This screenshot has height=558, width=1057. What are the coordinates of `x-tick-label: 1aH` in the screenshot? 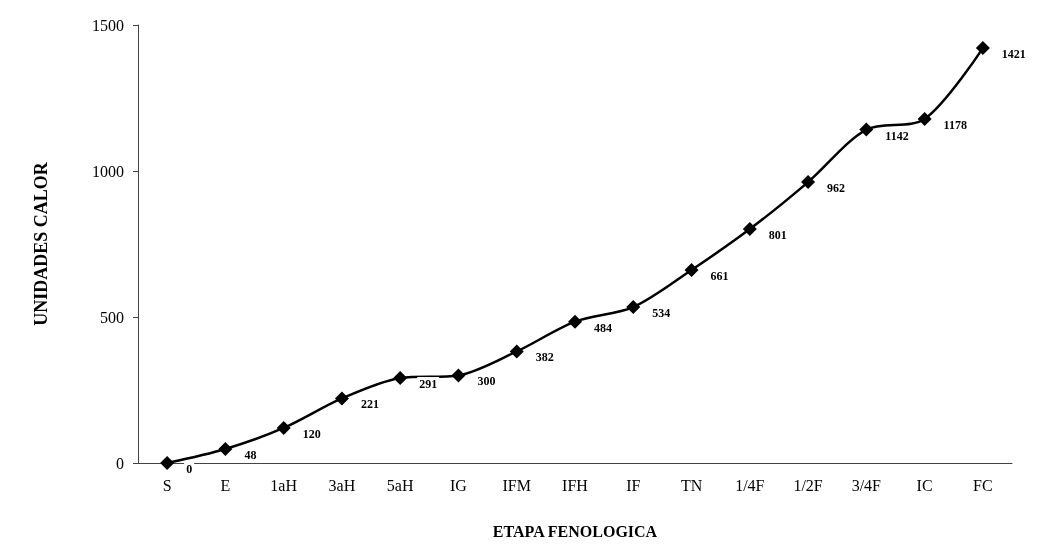 It's located at (284, 485).